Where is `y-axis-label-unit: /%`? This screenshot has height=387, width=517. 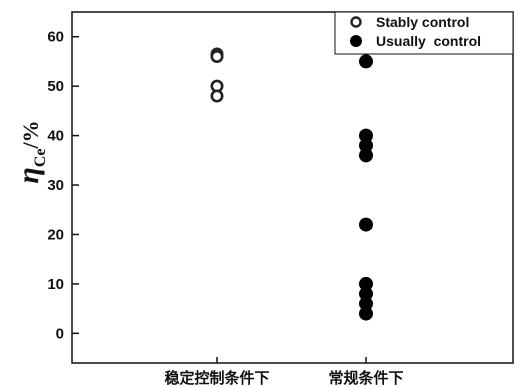 y-axis-label-unit: /% is located at coordinates (30, 134).